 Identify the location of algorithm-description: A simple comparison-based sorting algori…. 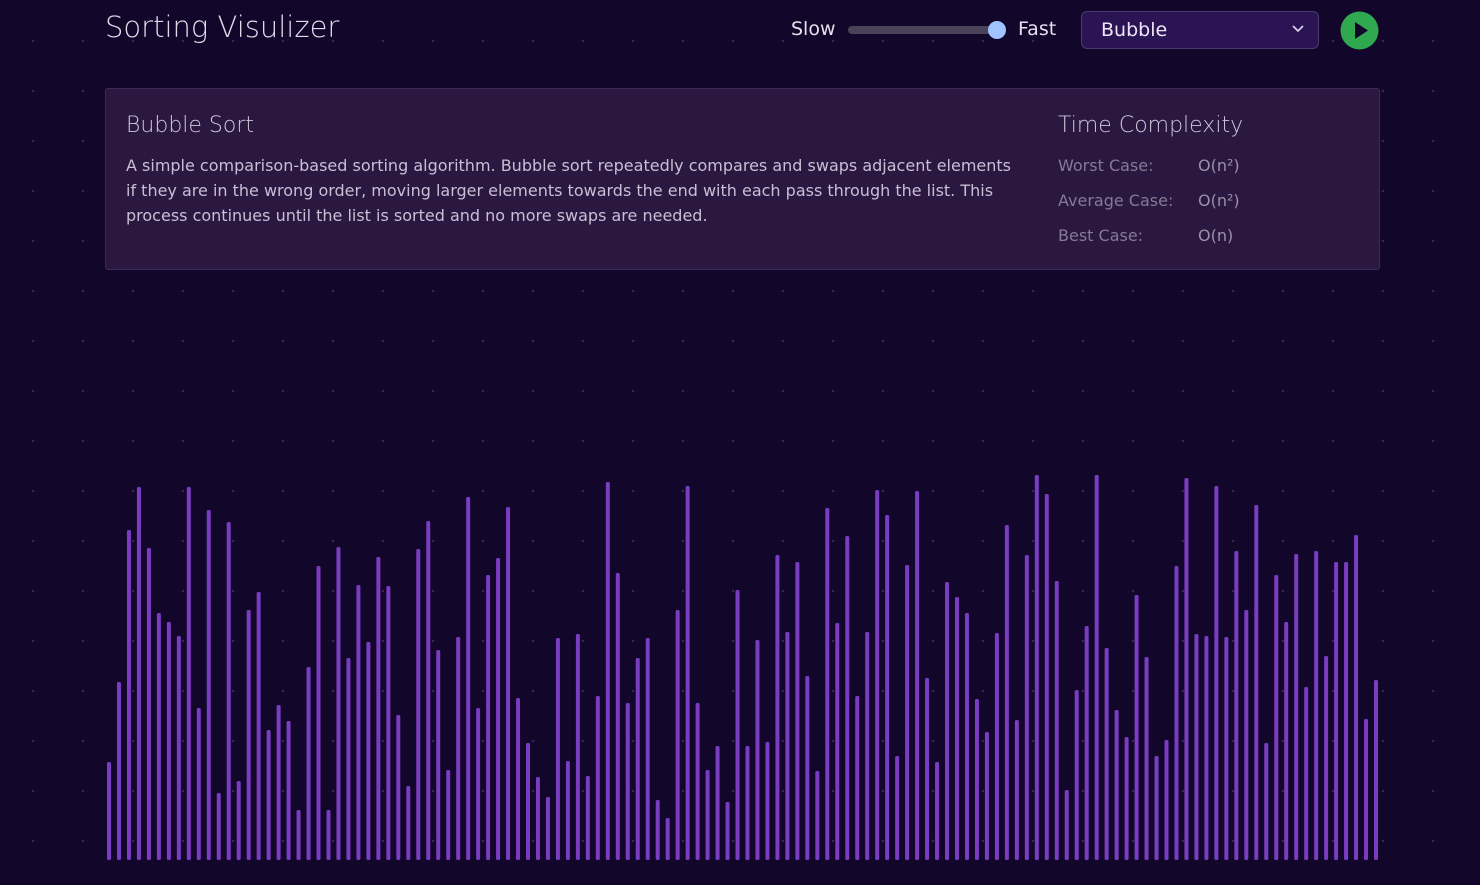
(568, 190).